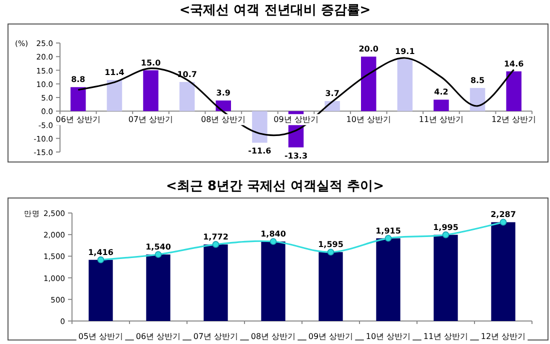  I want to click on x-tick-label: 05년 상반기, so click(101, 336).